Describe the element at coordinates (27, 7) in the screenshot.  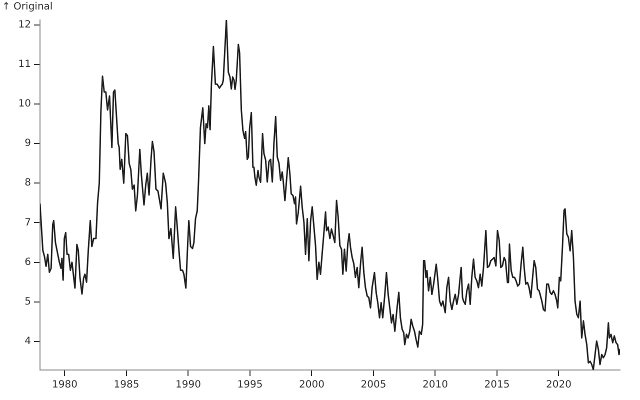
I see `y-axis-title: ↑ Original` at that location.